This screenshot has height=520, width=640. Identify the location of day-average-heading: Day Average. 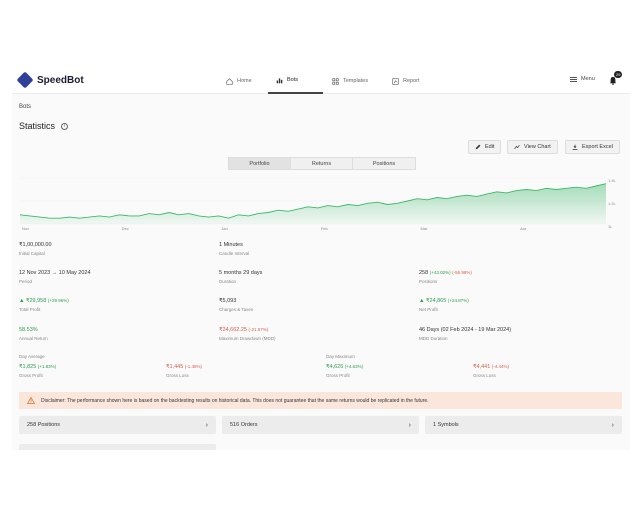
(32, 356).